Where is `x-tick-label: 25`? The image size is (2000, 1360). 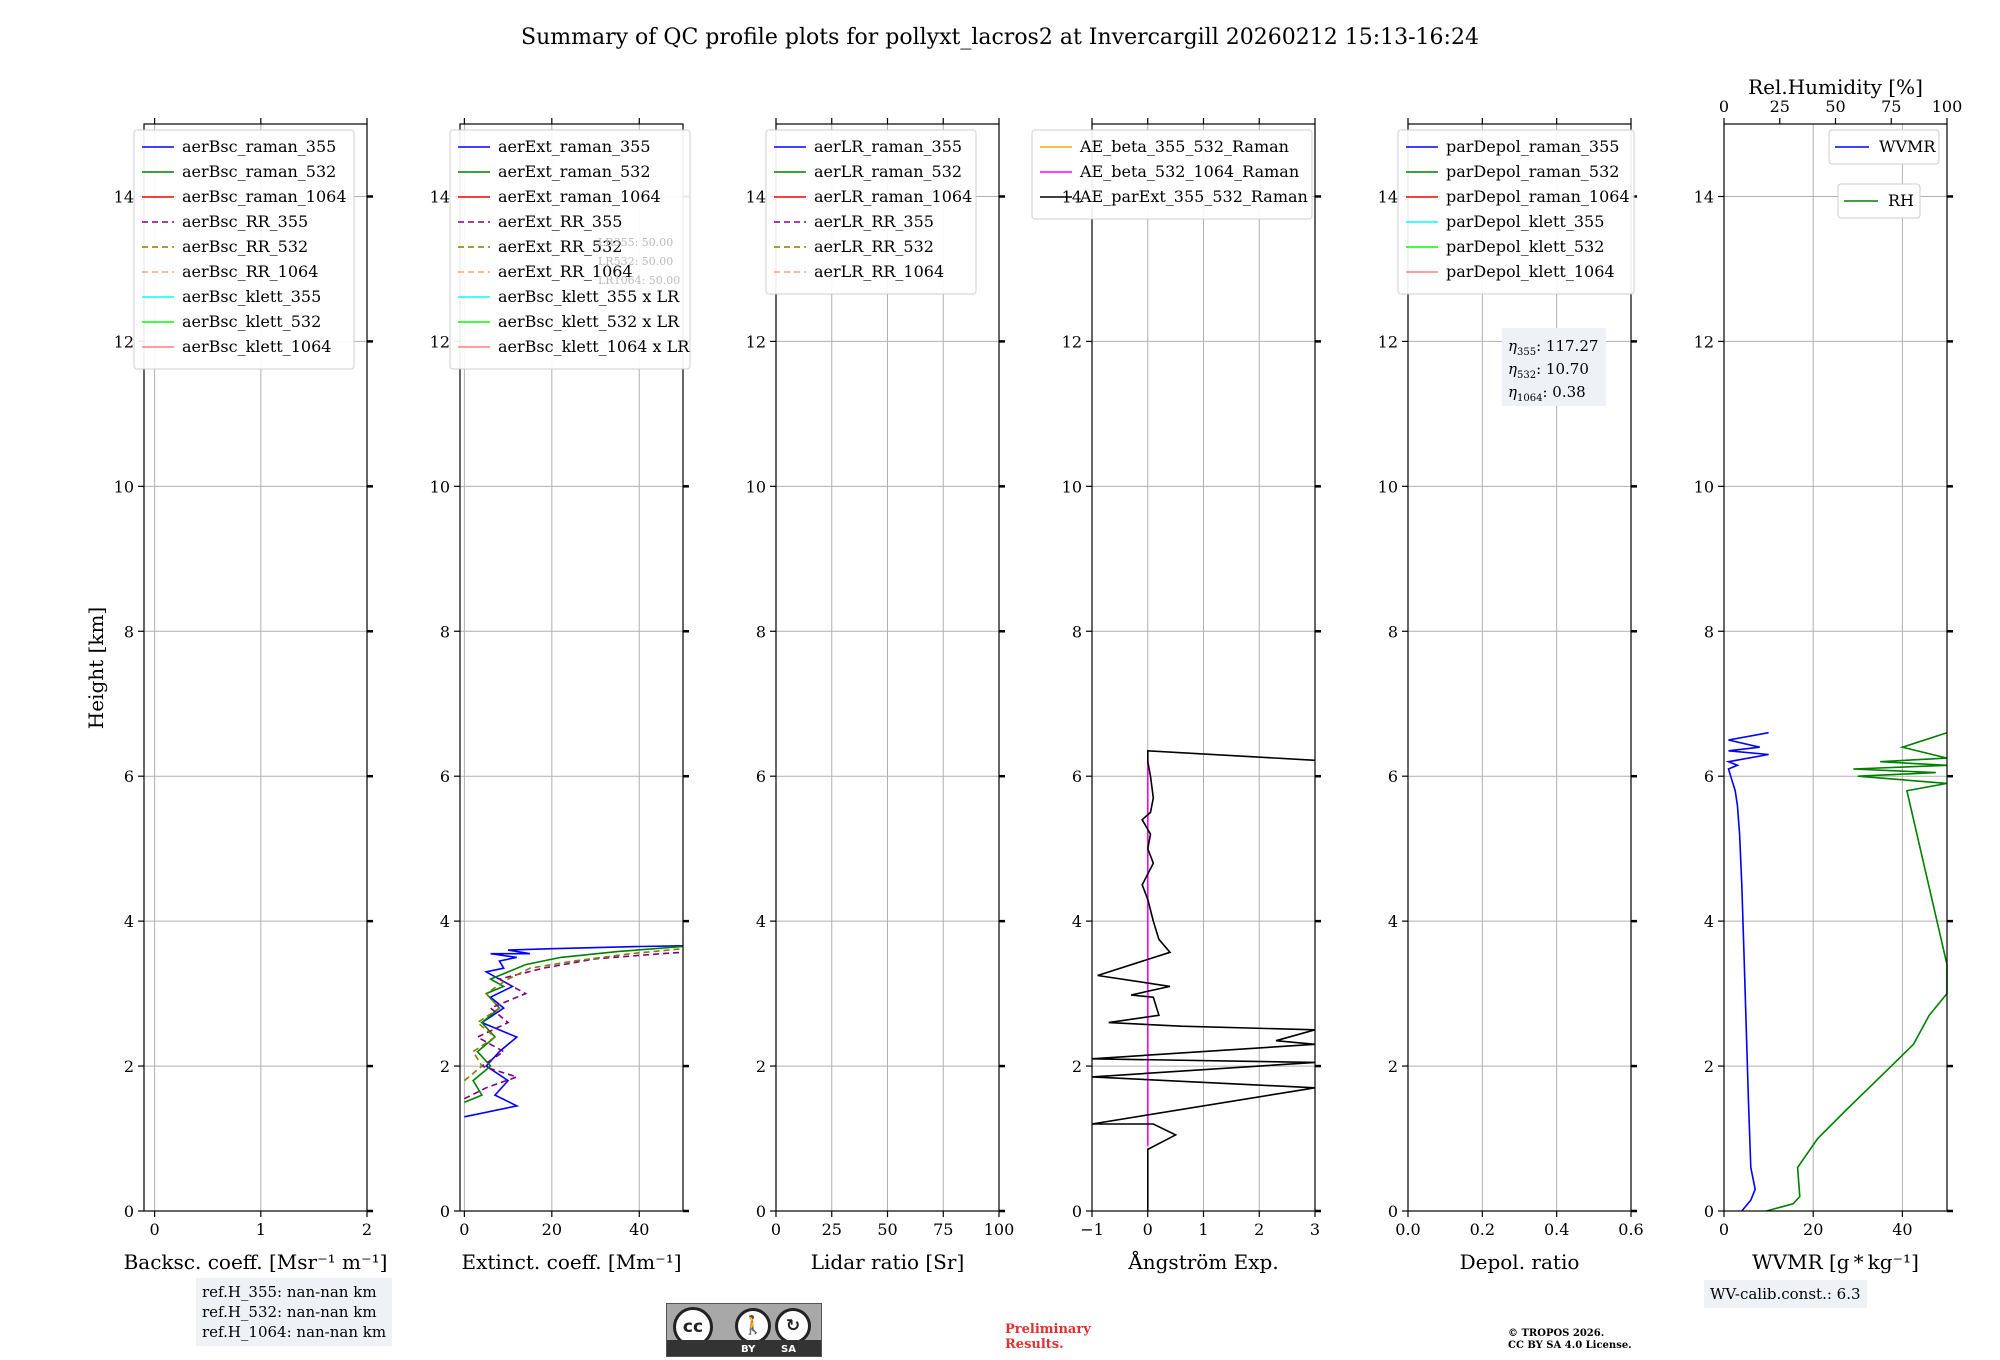 x-tick-label: 25 is located at coordinates (832, 1229).